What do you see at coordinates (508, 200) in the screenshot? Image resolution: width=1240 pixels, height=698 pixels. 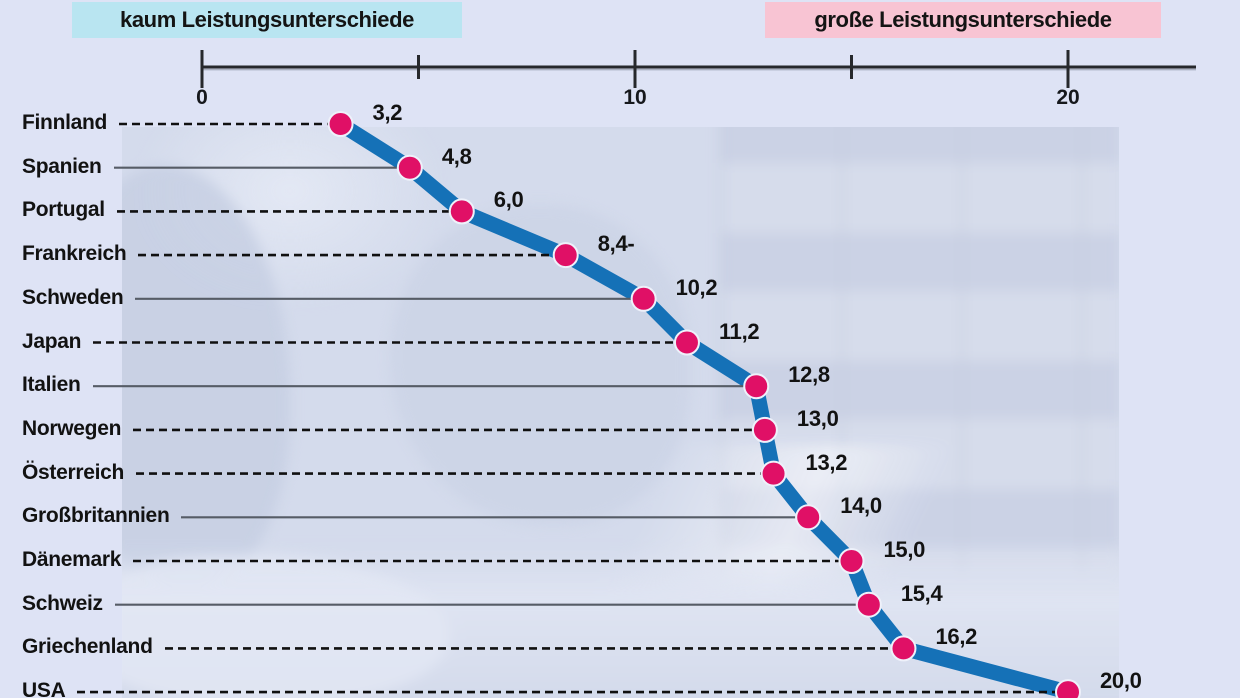 I see `value-label: 6,0` at bounding box center [508, 200].